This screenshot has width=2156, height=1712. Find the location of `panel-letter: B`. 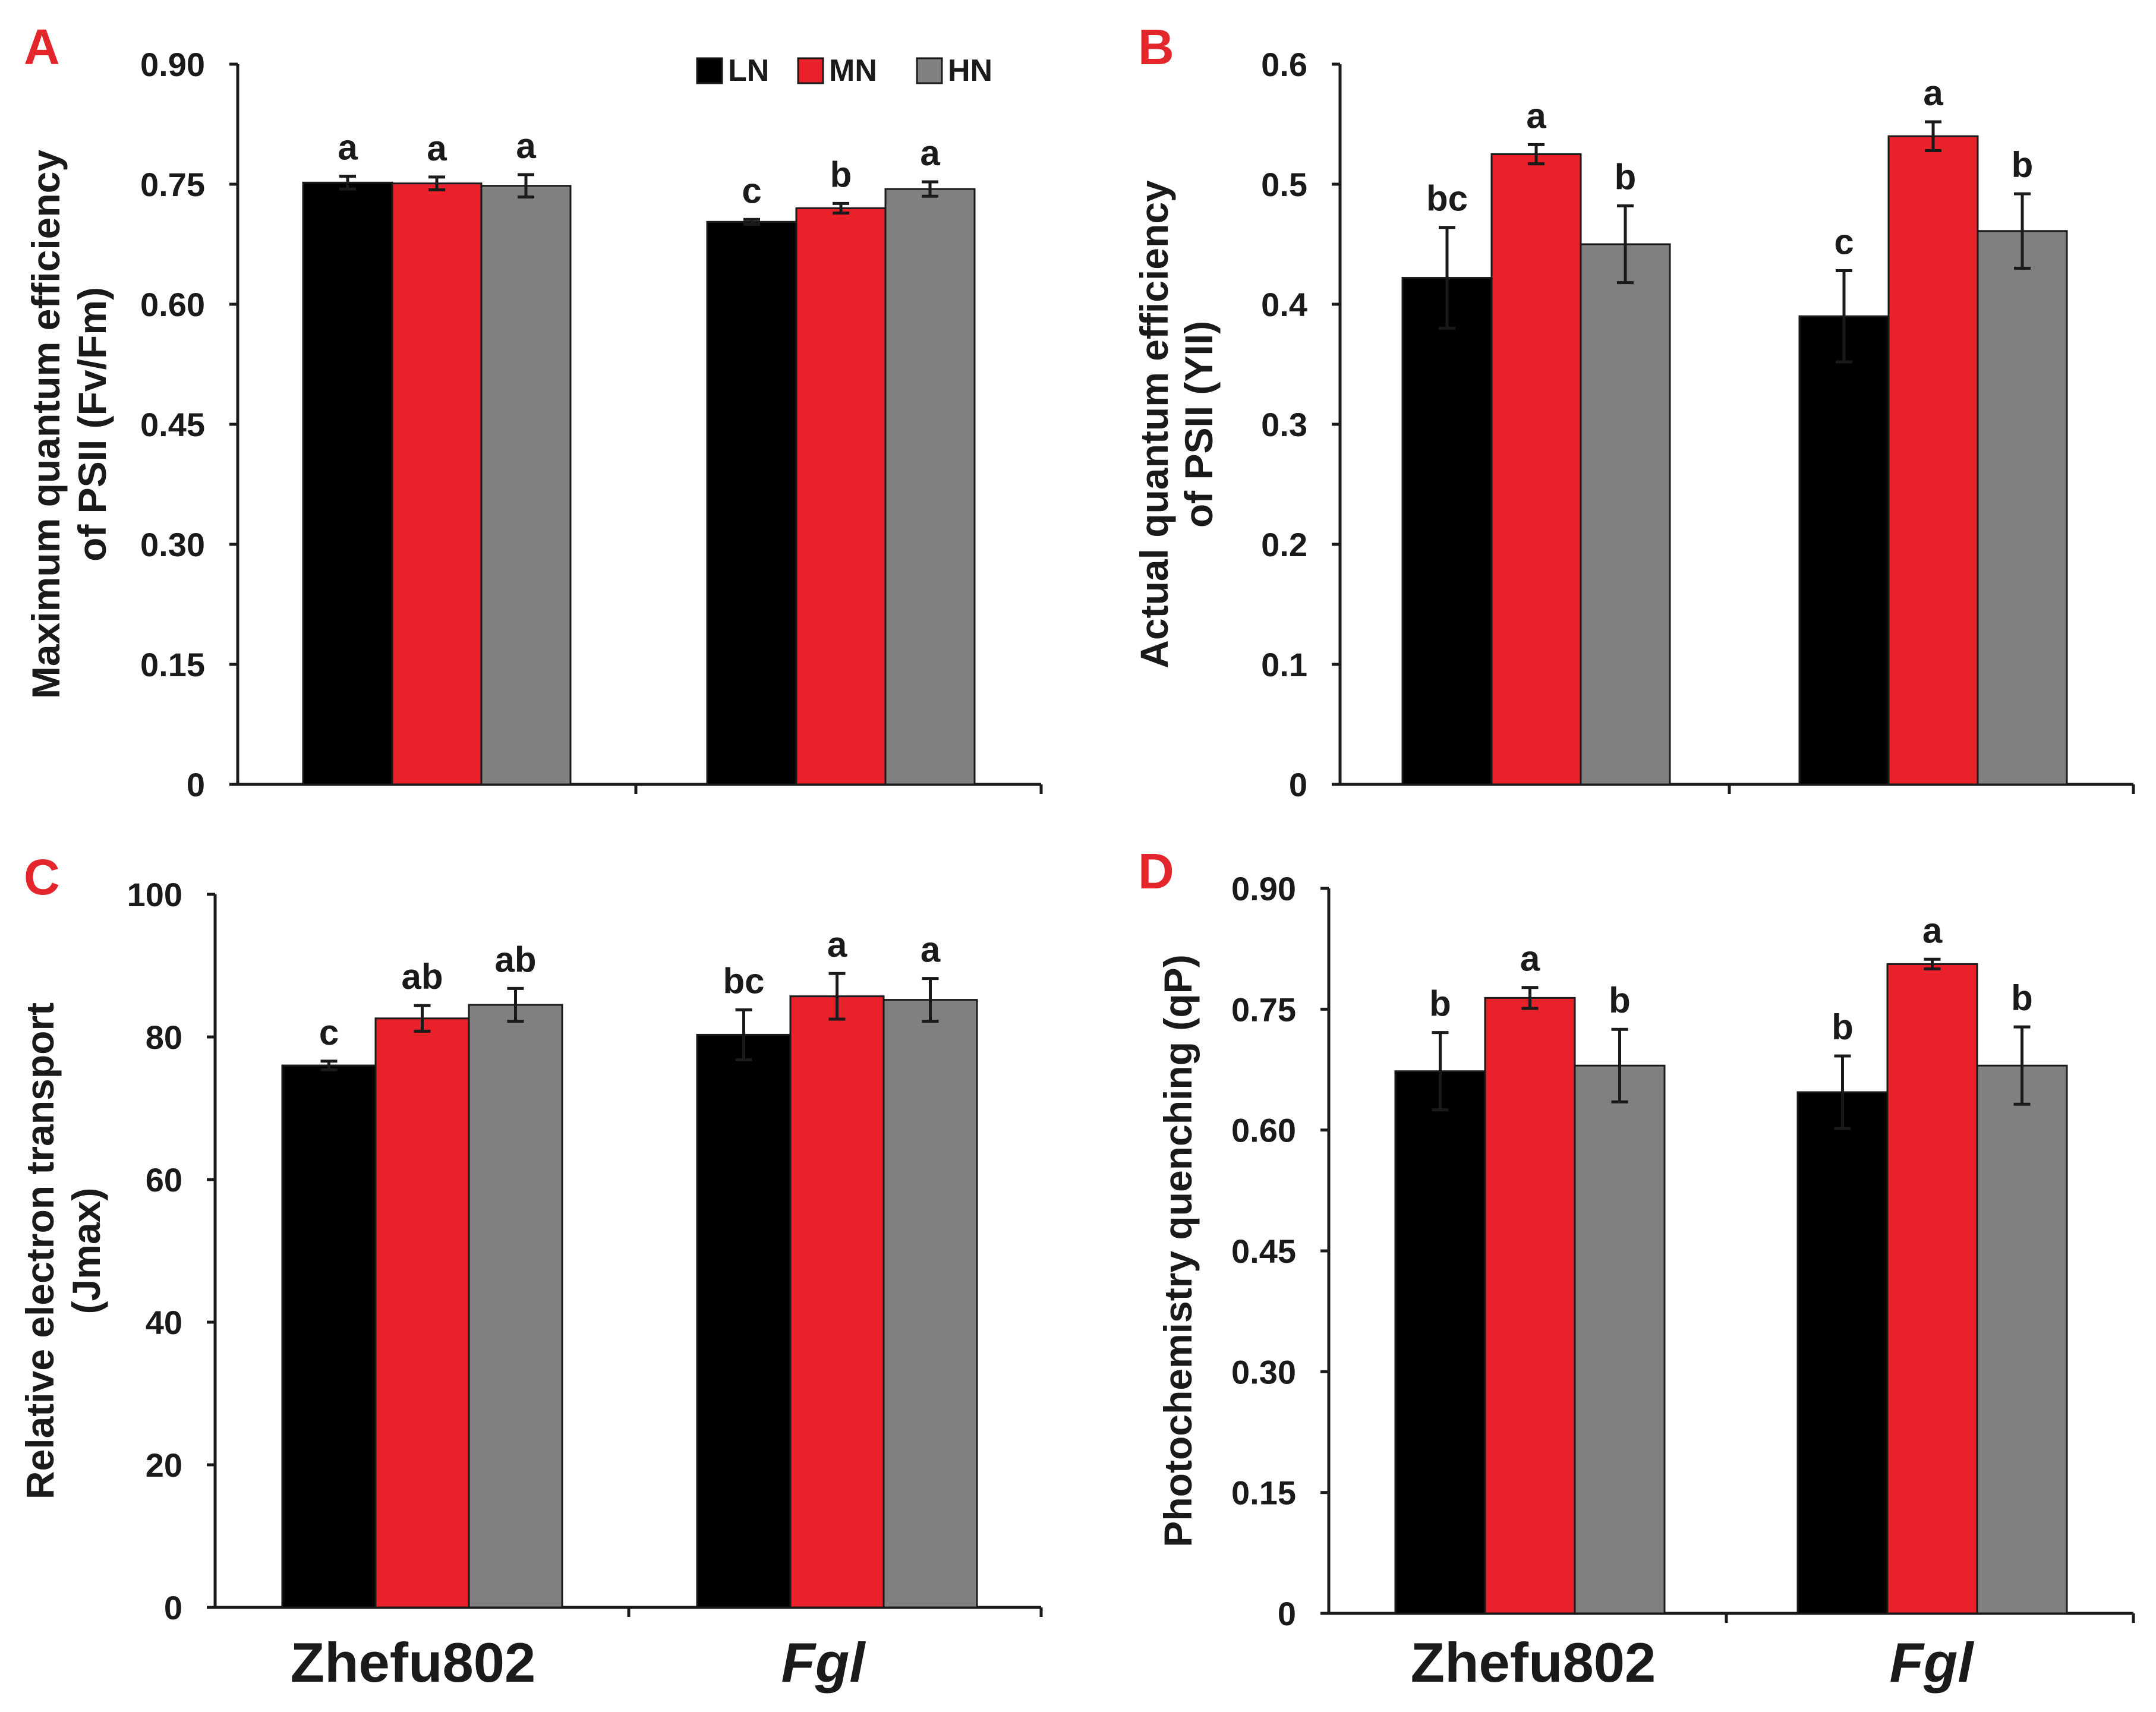

panel-letter: B is located at coordinates (1156, 47).